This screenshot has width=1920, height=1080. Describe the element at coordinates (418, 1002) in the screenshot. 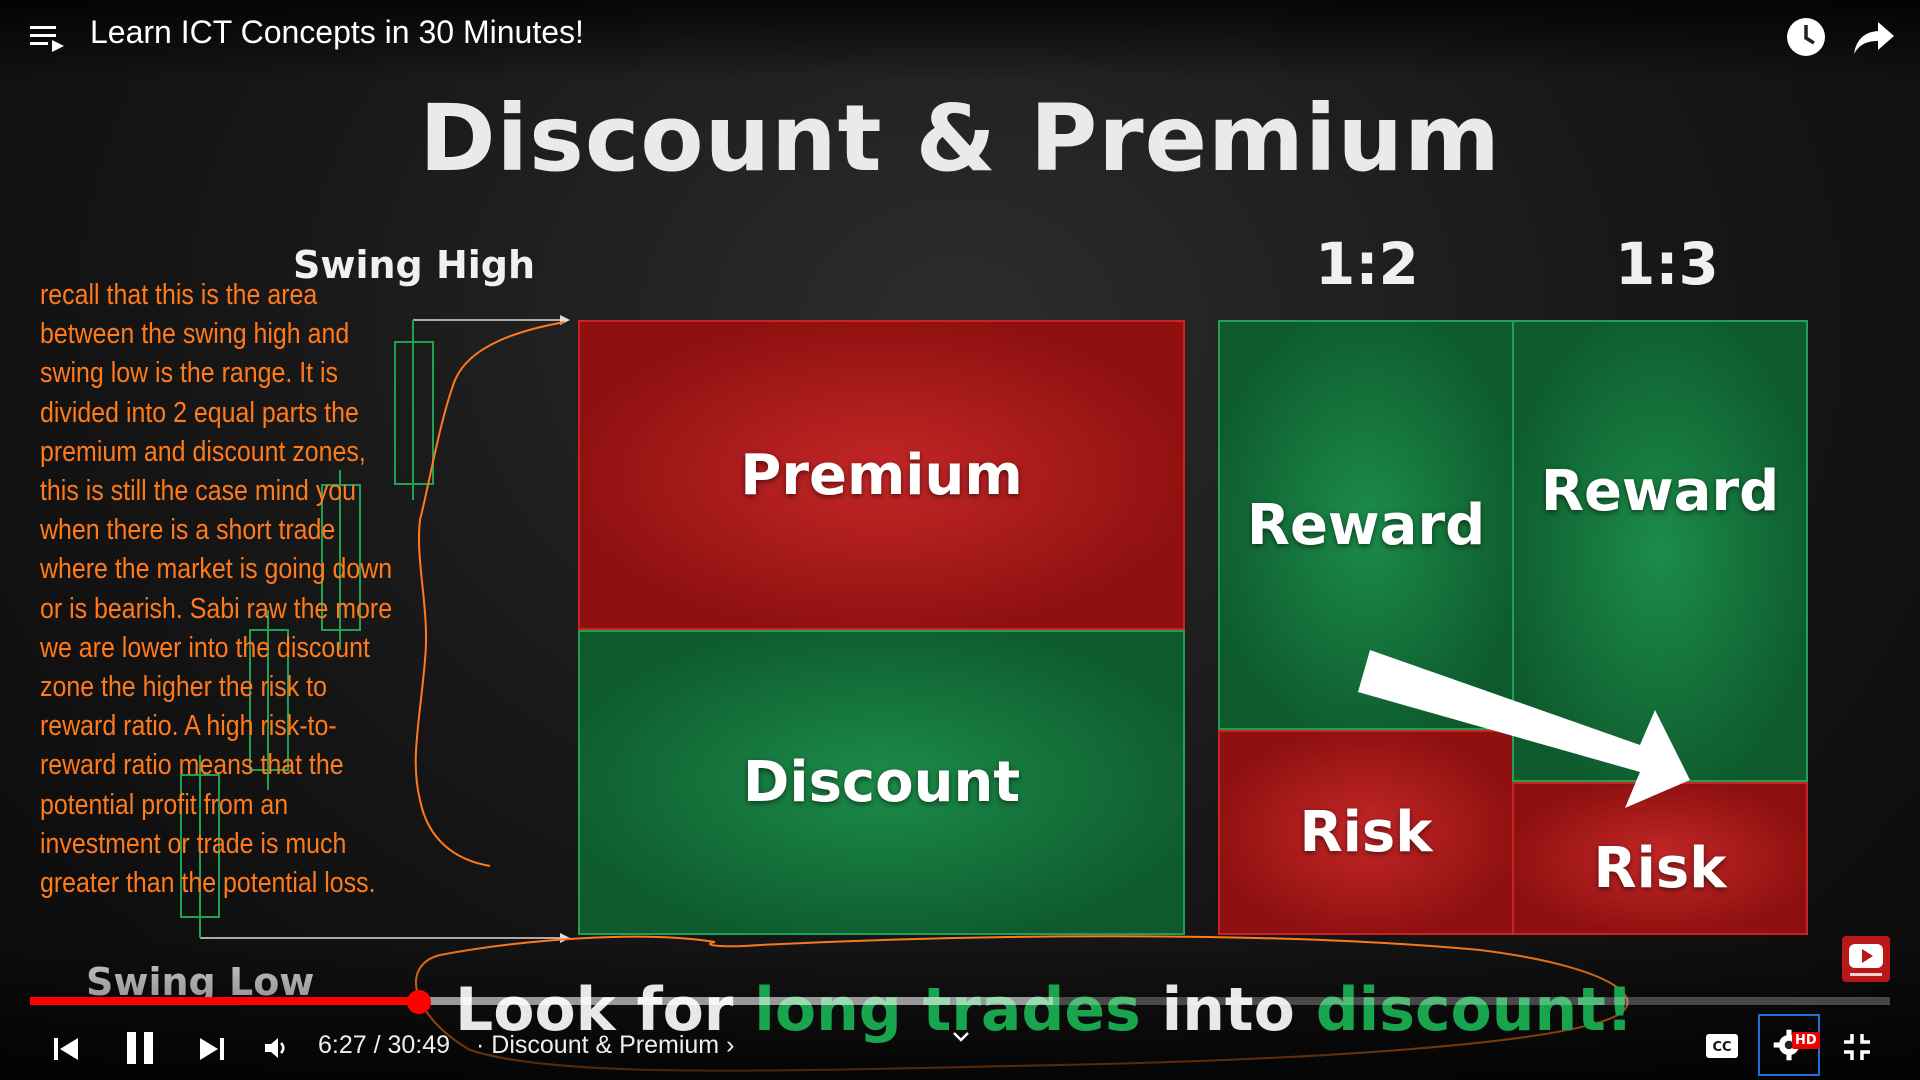

I see `progress-scrubber` at that location.